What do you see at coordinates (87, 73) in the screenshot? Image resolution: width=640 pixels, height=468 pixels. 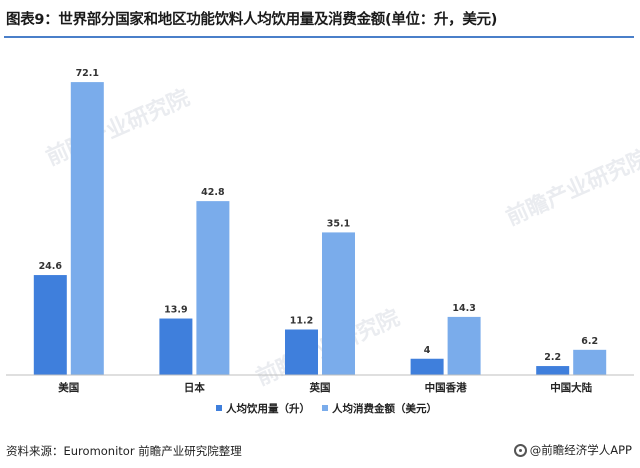 I see `data-label: 72.1` at bounding box center [87, 73].